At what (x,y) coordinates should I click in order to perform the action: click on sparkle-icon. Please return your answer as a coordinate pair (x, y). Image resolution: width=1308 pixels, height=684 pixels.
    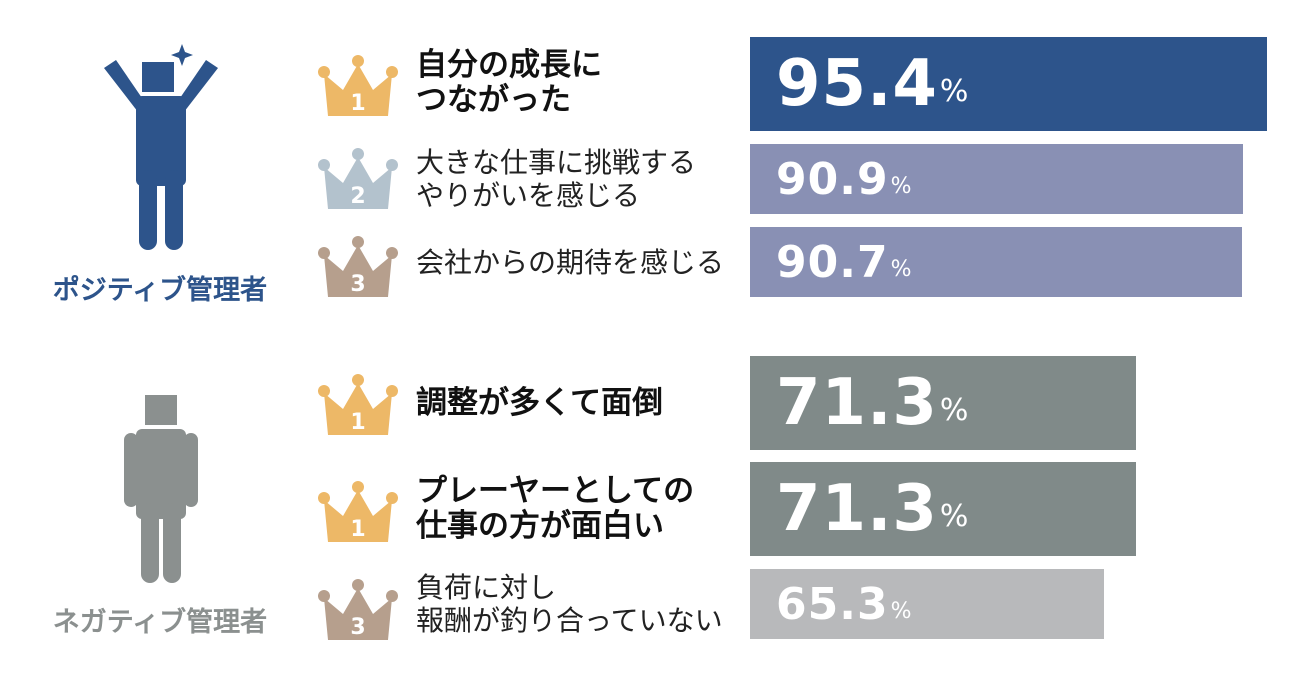
    Looking at the image, I should click on (182, 55).